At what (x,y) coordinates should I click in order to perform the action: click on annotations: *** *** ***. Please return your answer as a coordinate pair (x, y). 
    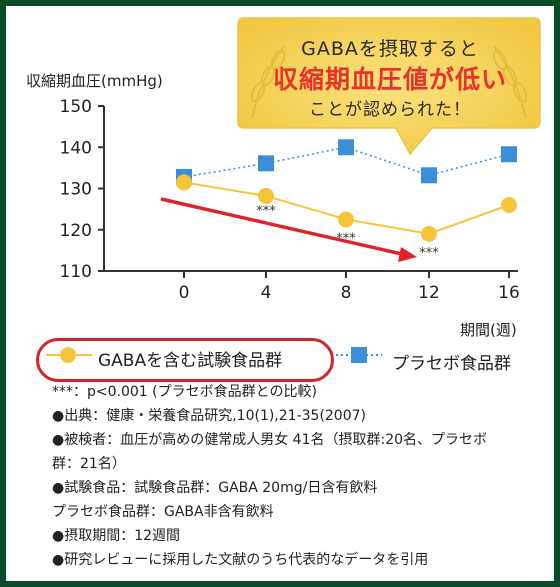
    Looking at the image, I should click on (347, 232).